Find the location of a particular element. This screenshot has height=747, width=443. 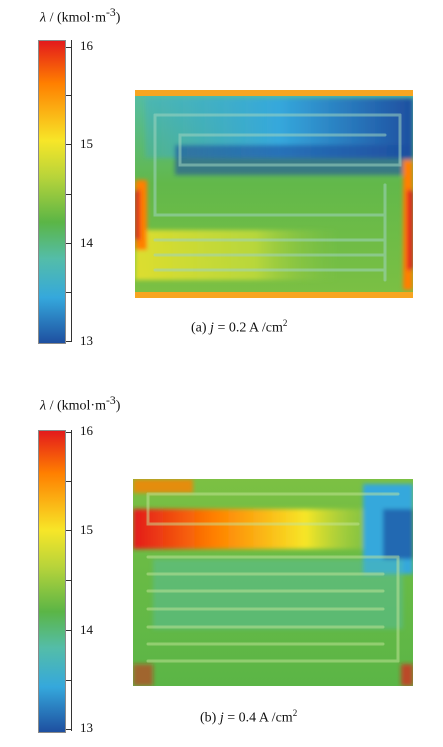

tick-label-13-a: 13 is located at coordinates (86, 340).